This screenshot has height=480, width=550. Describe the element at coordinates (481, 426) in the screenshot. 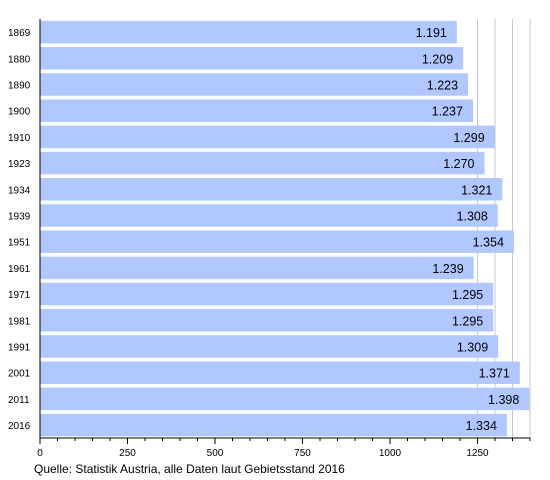

I see `value-label: 1.334` at that location.